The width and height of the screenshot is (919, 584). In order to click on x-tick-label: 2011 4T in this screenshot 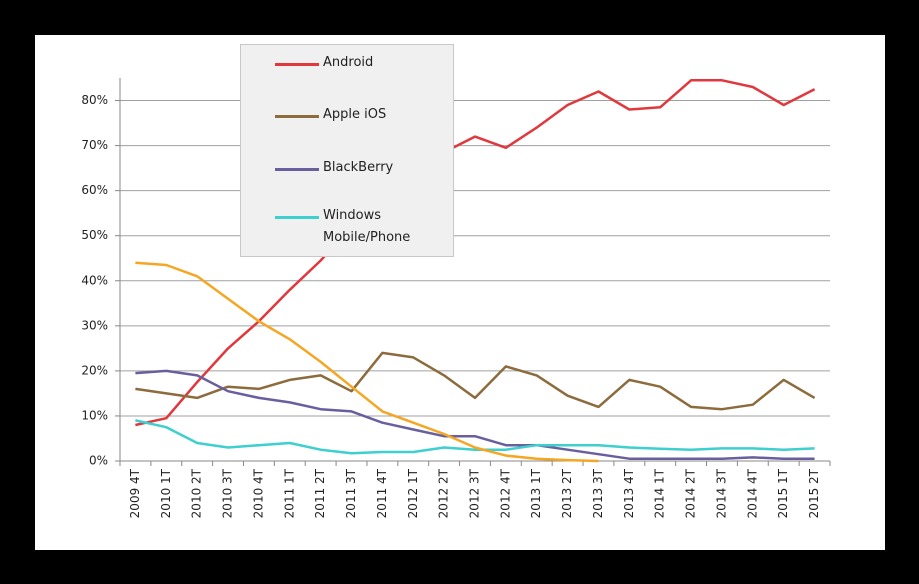, I will do `click(382, 493)`.